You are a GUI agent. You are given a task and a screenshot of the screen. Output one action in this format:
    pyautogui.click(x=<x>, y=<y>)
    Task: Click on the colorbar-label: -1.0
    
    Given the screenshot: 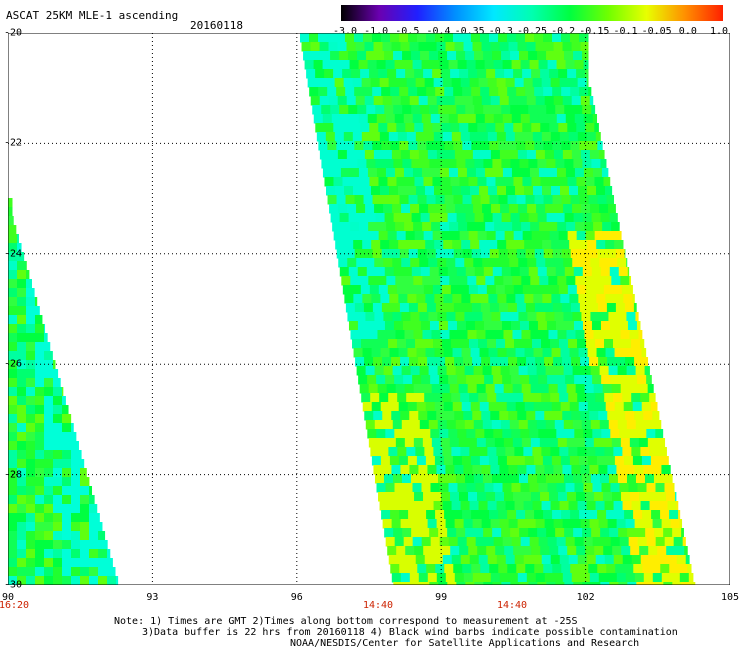 What is the action you would take?
    pyautogui.click(x=376, y=31)
    